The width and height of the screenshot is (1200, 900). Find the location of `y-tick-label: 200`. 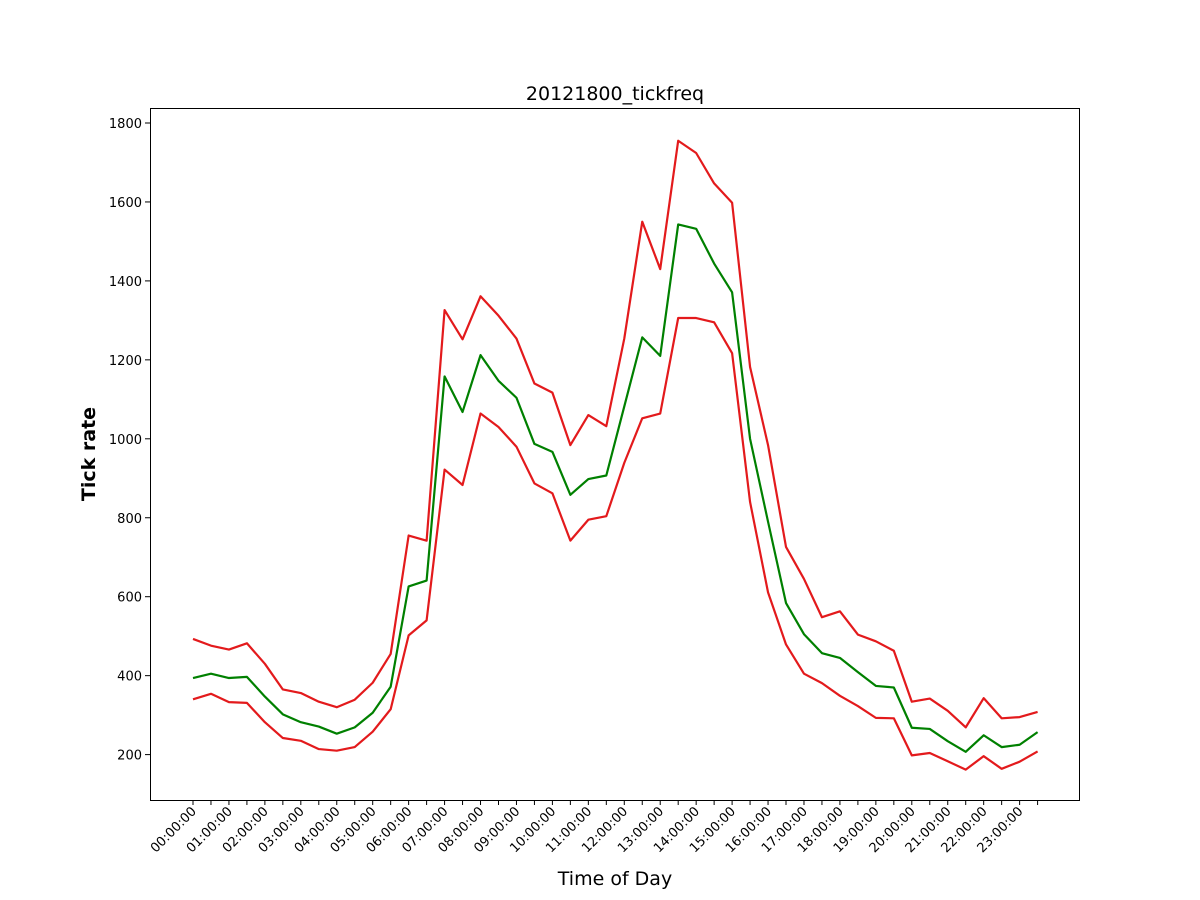

y-tick-label: 200 is located at coordinates (129, 756).